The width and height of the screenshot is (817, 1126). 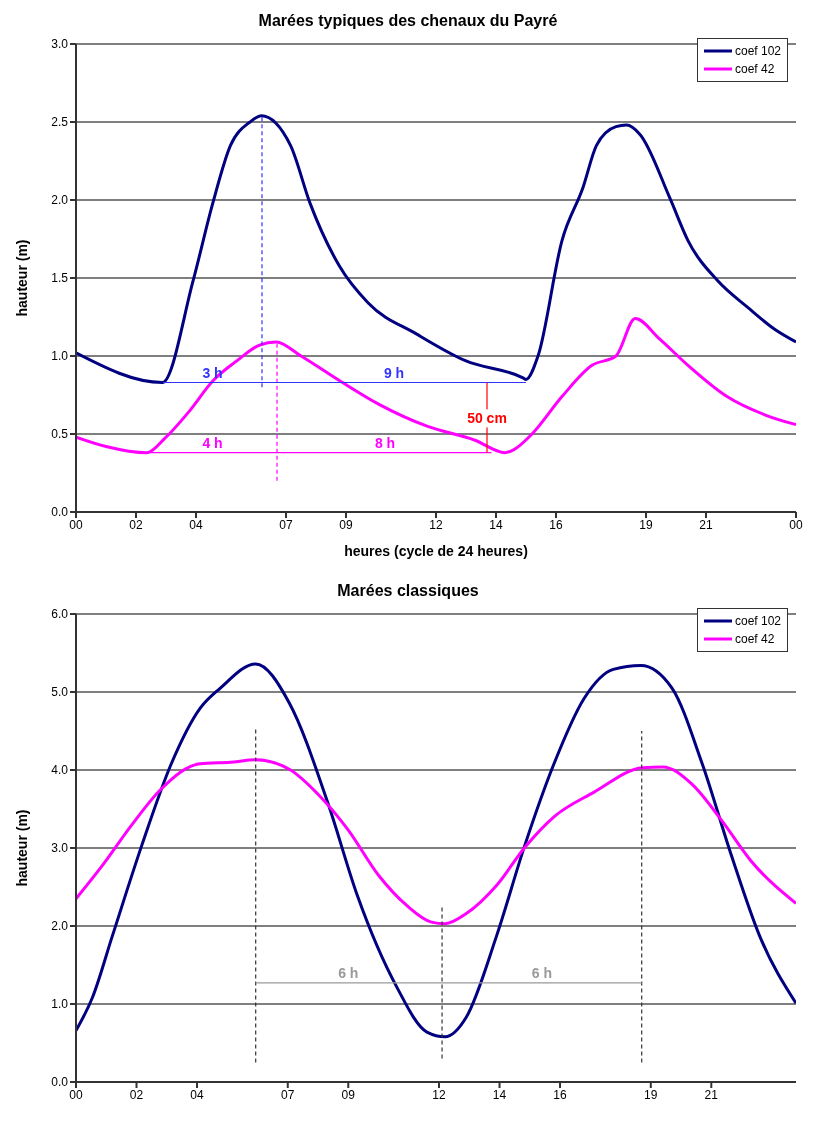 I want to click on y-tick-label: 4.0, so click(x=60, y=770).